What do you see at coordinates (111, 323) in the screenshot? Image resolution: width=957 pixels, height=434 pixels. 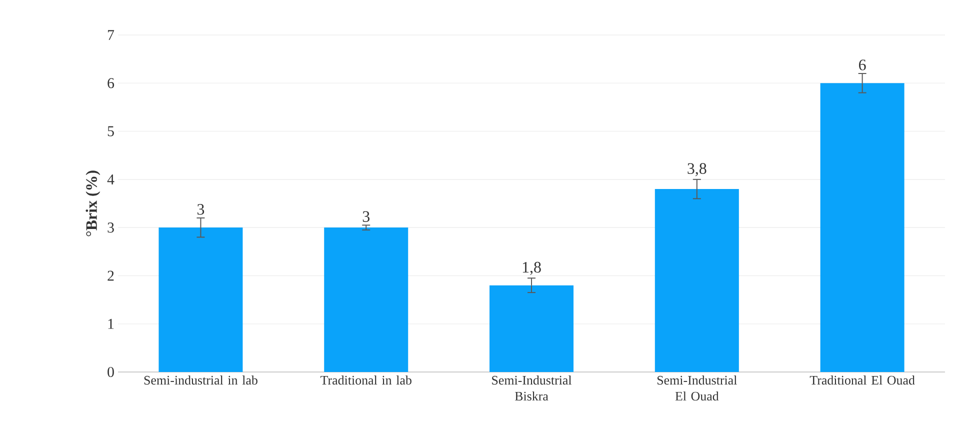 I see `y-tick-label: 1` at bounding box center [111, 323].